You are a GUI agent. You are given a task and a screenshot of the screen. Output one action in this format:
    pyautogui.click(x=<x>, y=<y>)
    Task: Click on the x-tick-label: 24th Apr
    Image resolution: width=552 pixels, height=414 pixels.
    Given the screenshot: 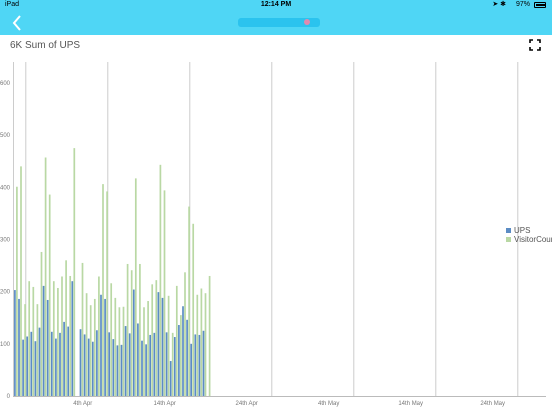 What is the action you would take?
    pyautogui.click(x=247, y=404)
    